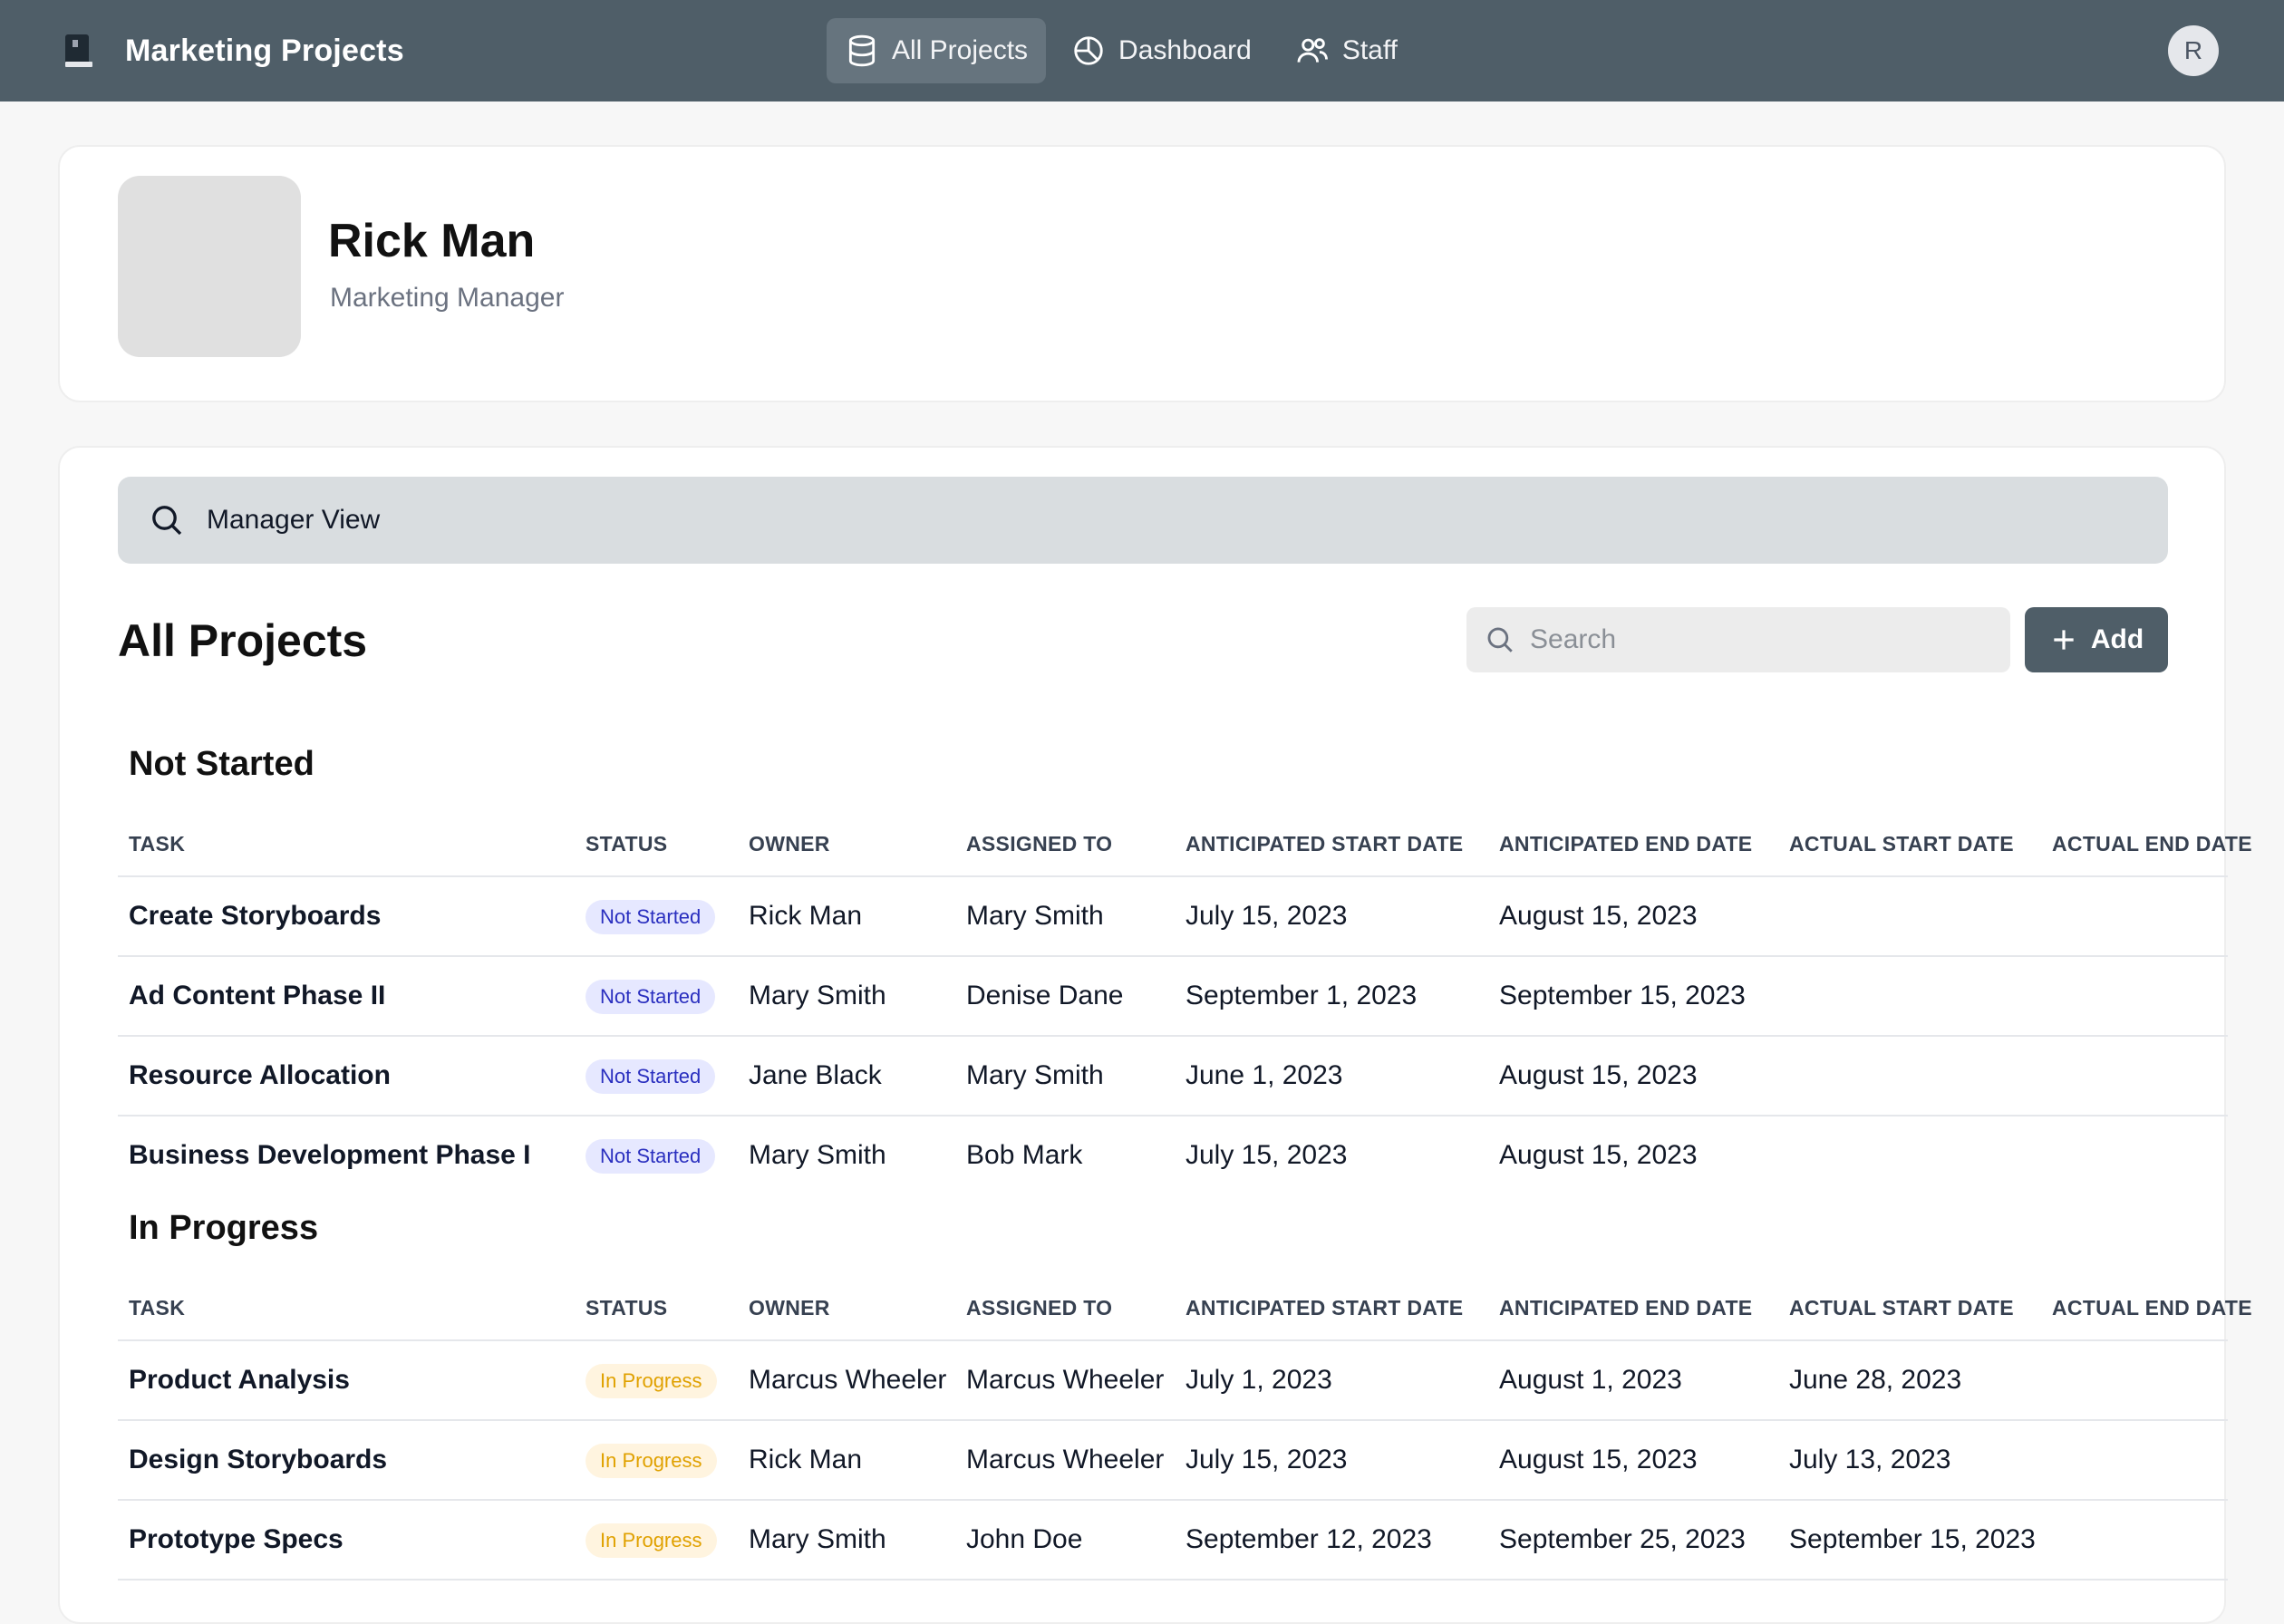  I want to click on anticipated-end-cell: September 15, 2023, so click(1622, 995).